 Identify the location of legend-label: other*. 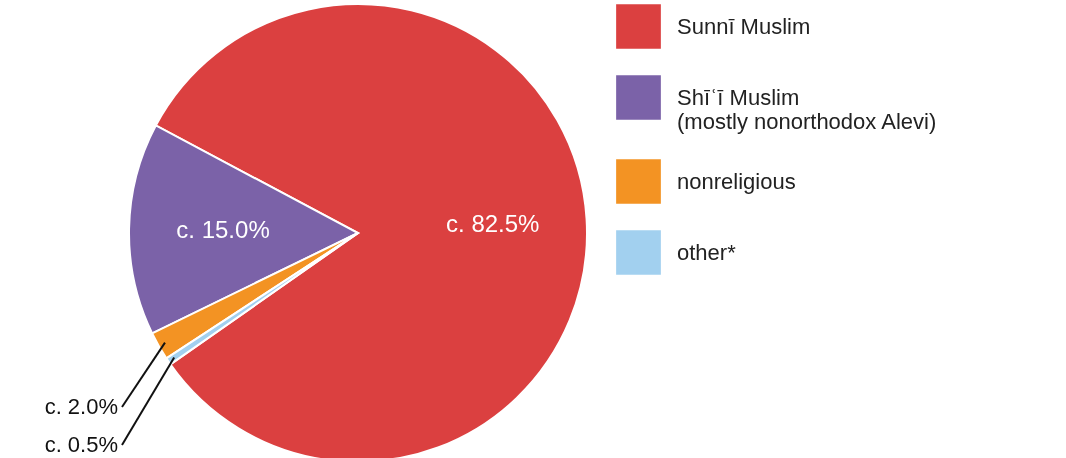
(707, 252).